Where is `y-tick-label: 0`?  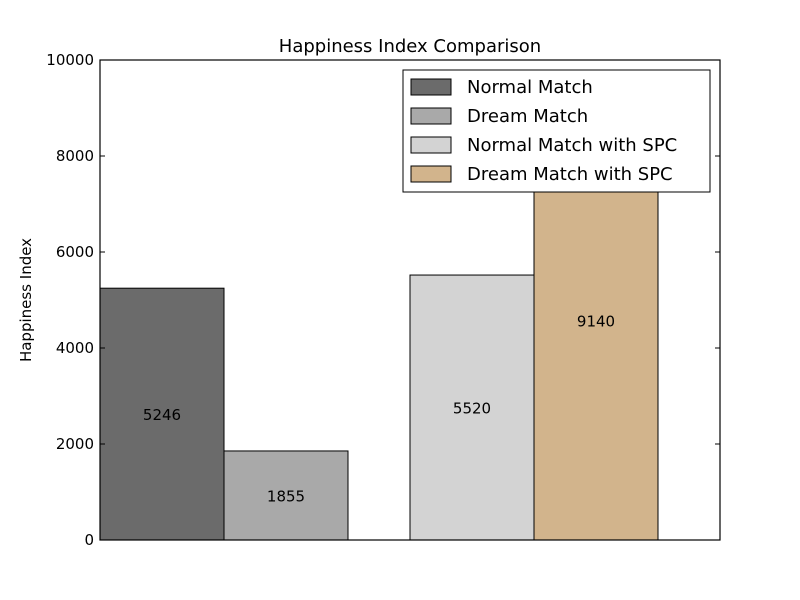 y-tick-label: 0 is located at coordinates (89, 540).